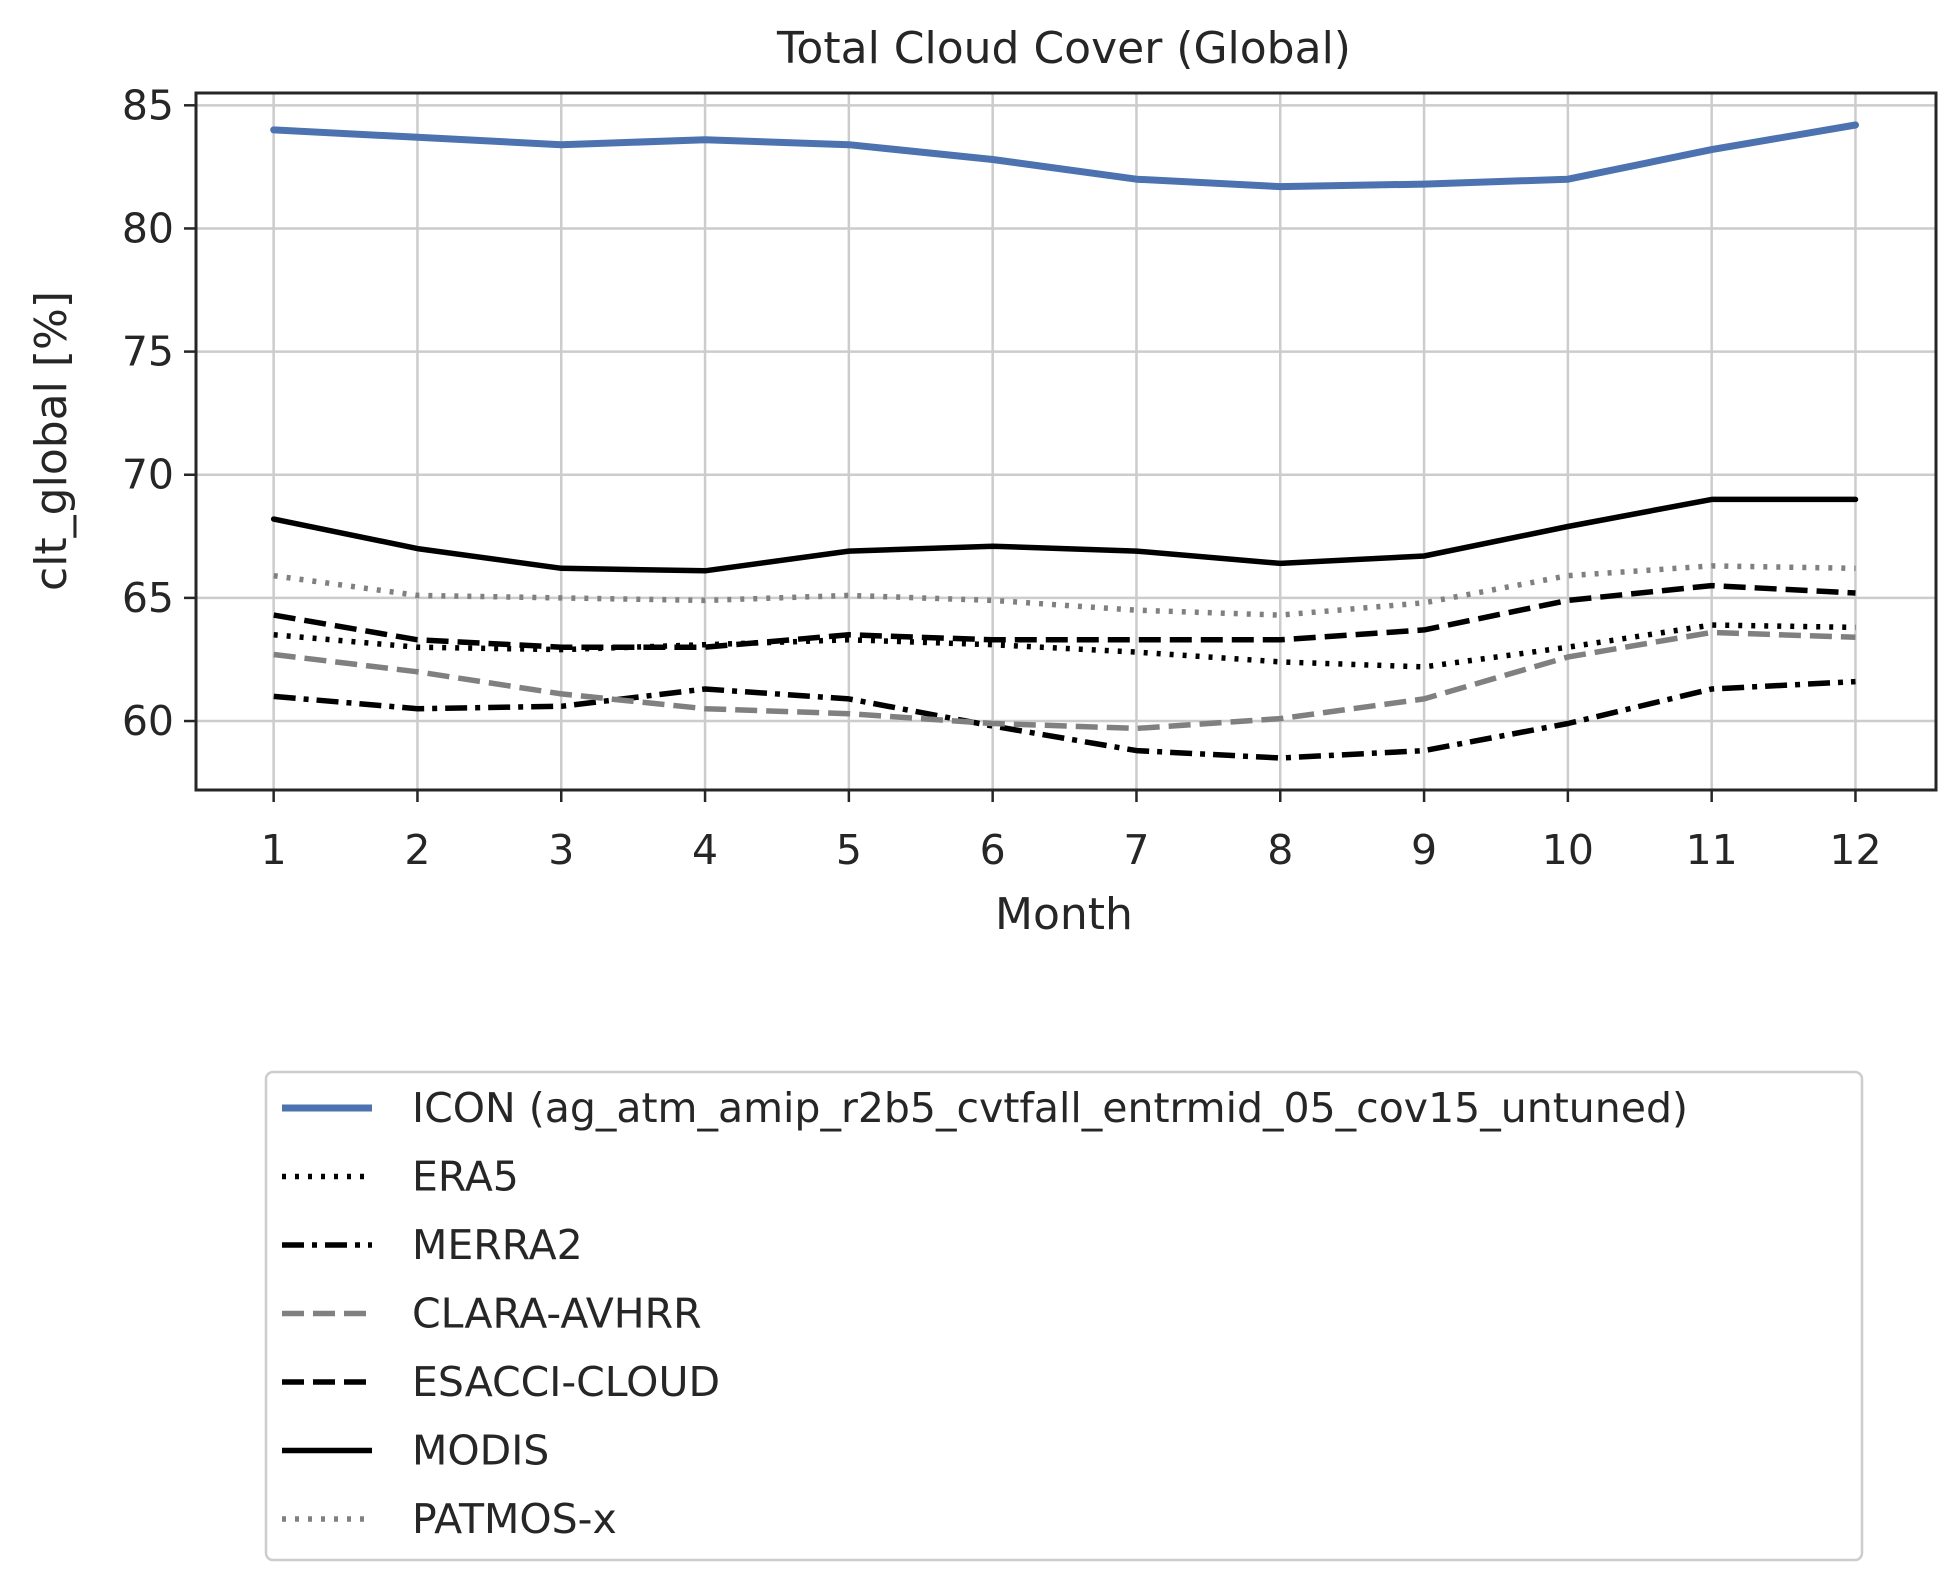 The height and width of the screenshot is (1585, 1954). What do you see at coordinates (1064, 914) in the screenshot?
I see `x-axis-label: Month` at bounding box center [1064, 914].